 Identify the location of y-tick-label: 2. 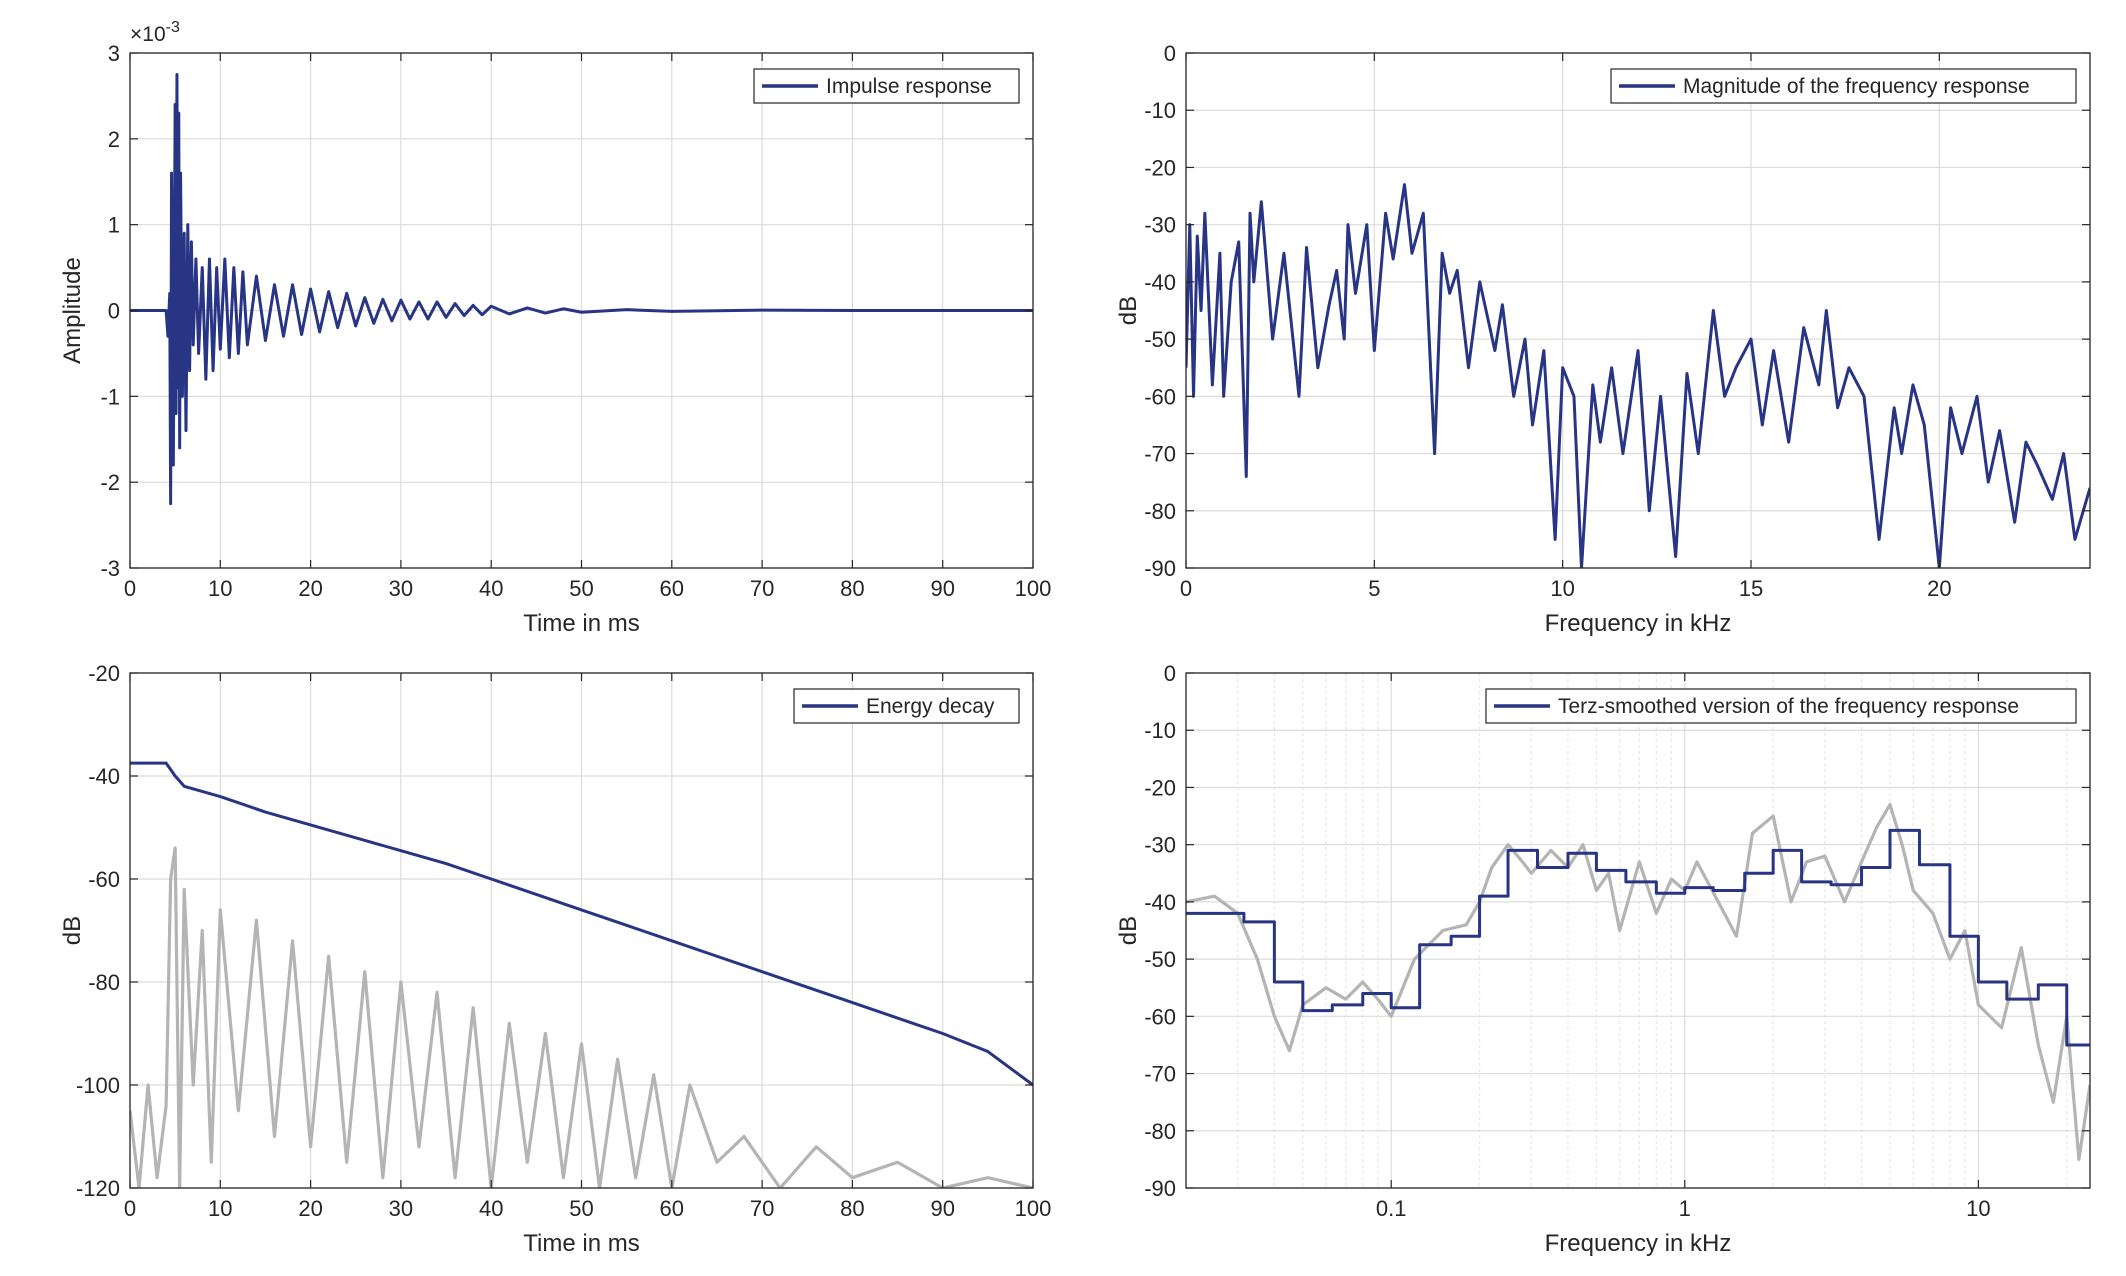
(114, 139).